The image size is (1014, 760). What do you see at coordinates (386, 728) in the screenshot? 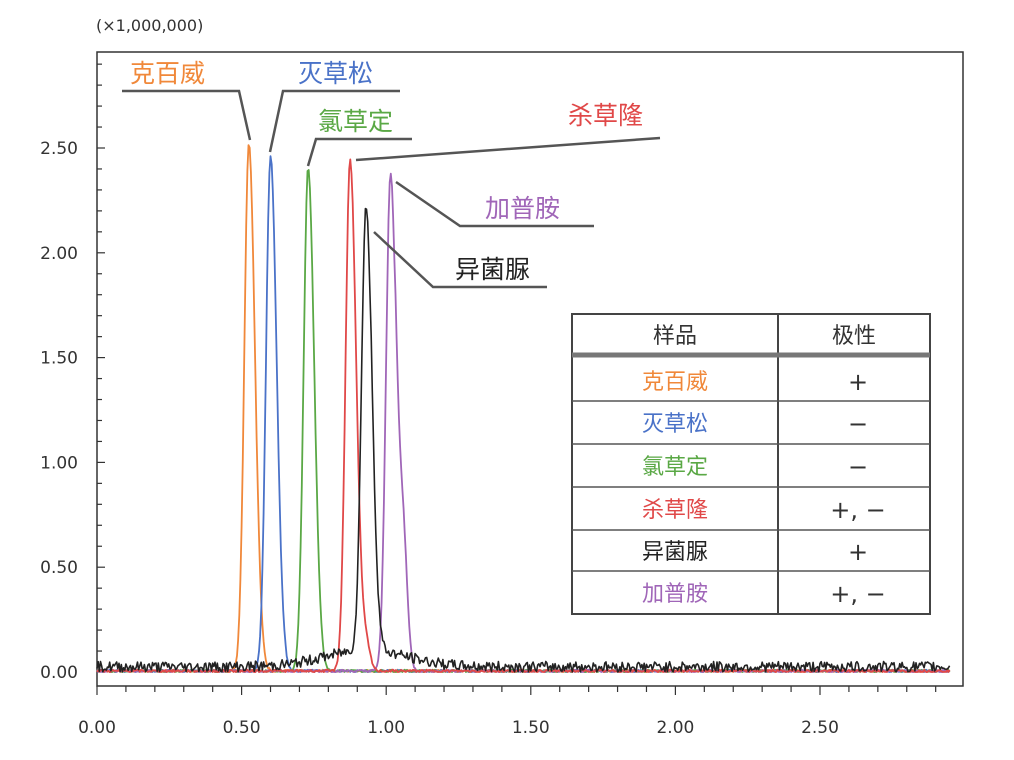
I see `x-tick-label: 1.00` at bounding box center [386, 728].